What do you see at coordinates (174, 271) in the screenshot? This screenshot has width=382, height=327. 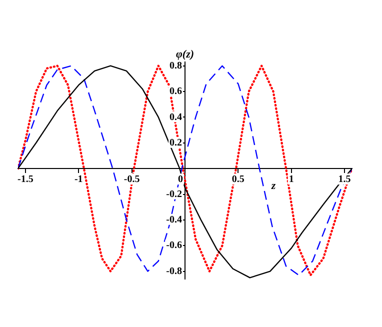 I see `y-tick-label: -0.8` at bounding box center [174, 271].